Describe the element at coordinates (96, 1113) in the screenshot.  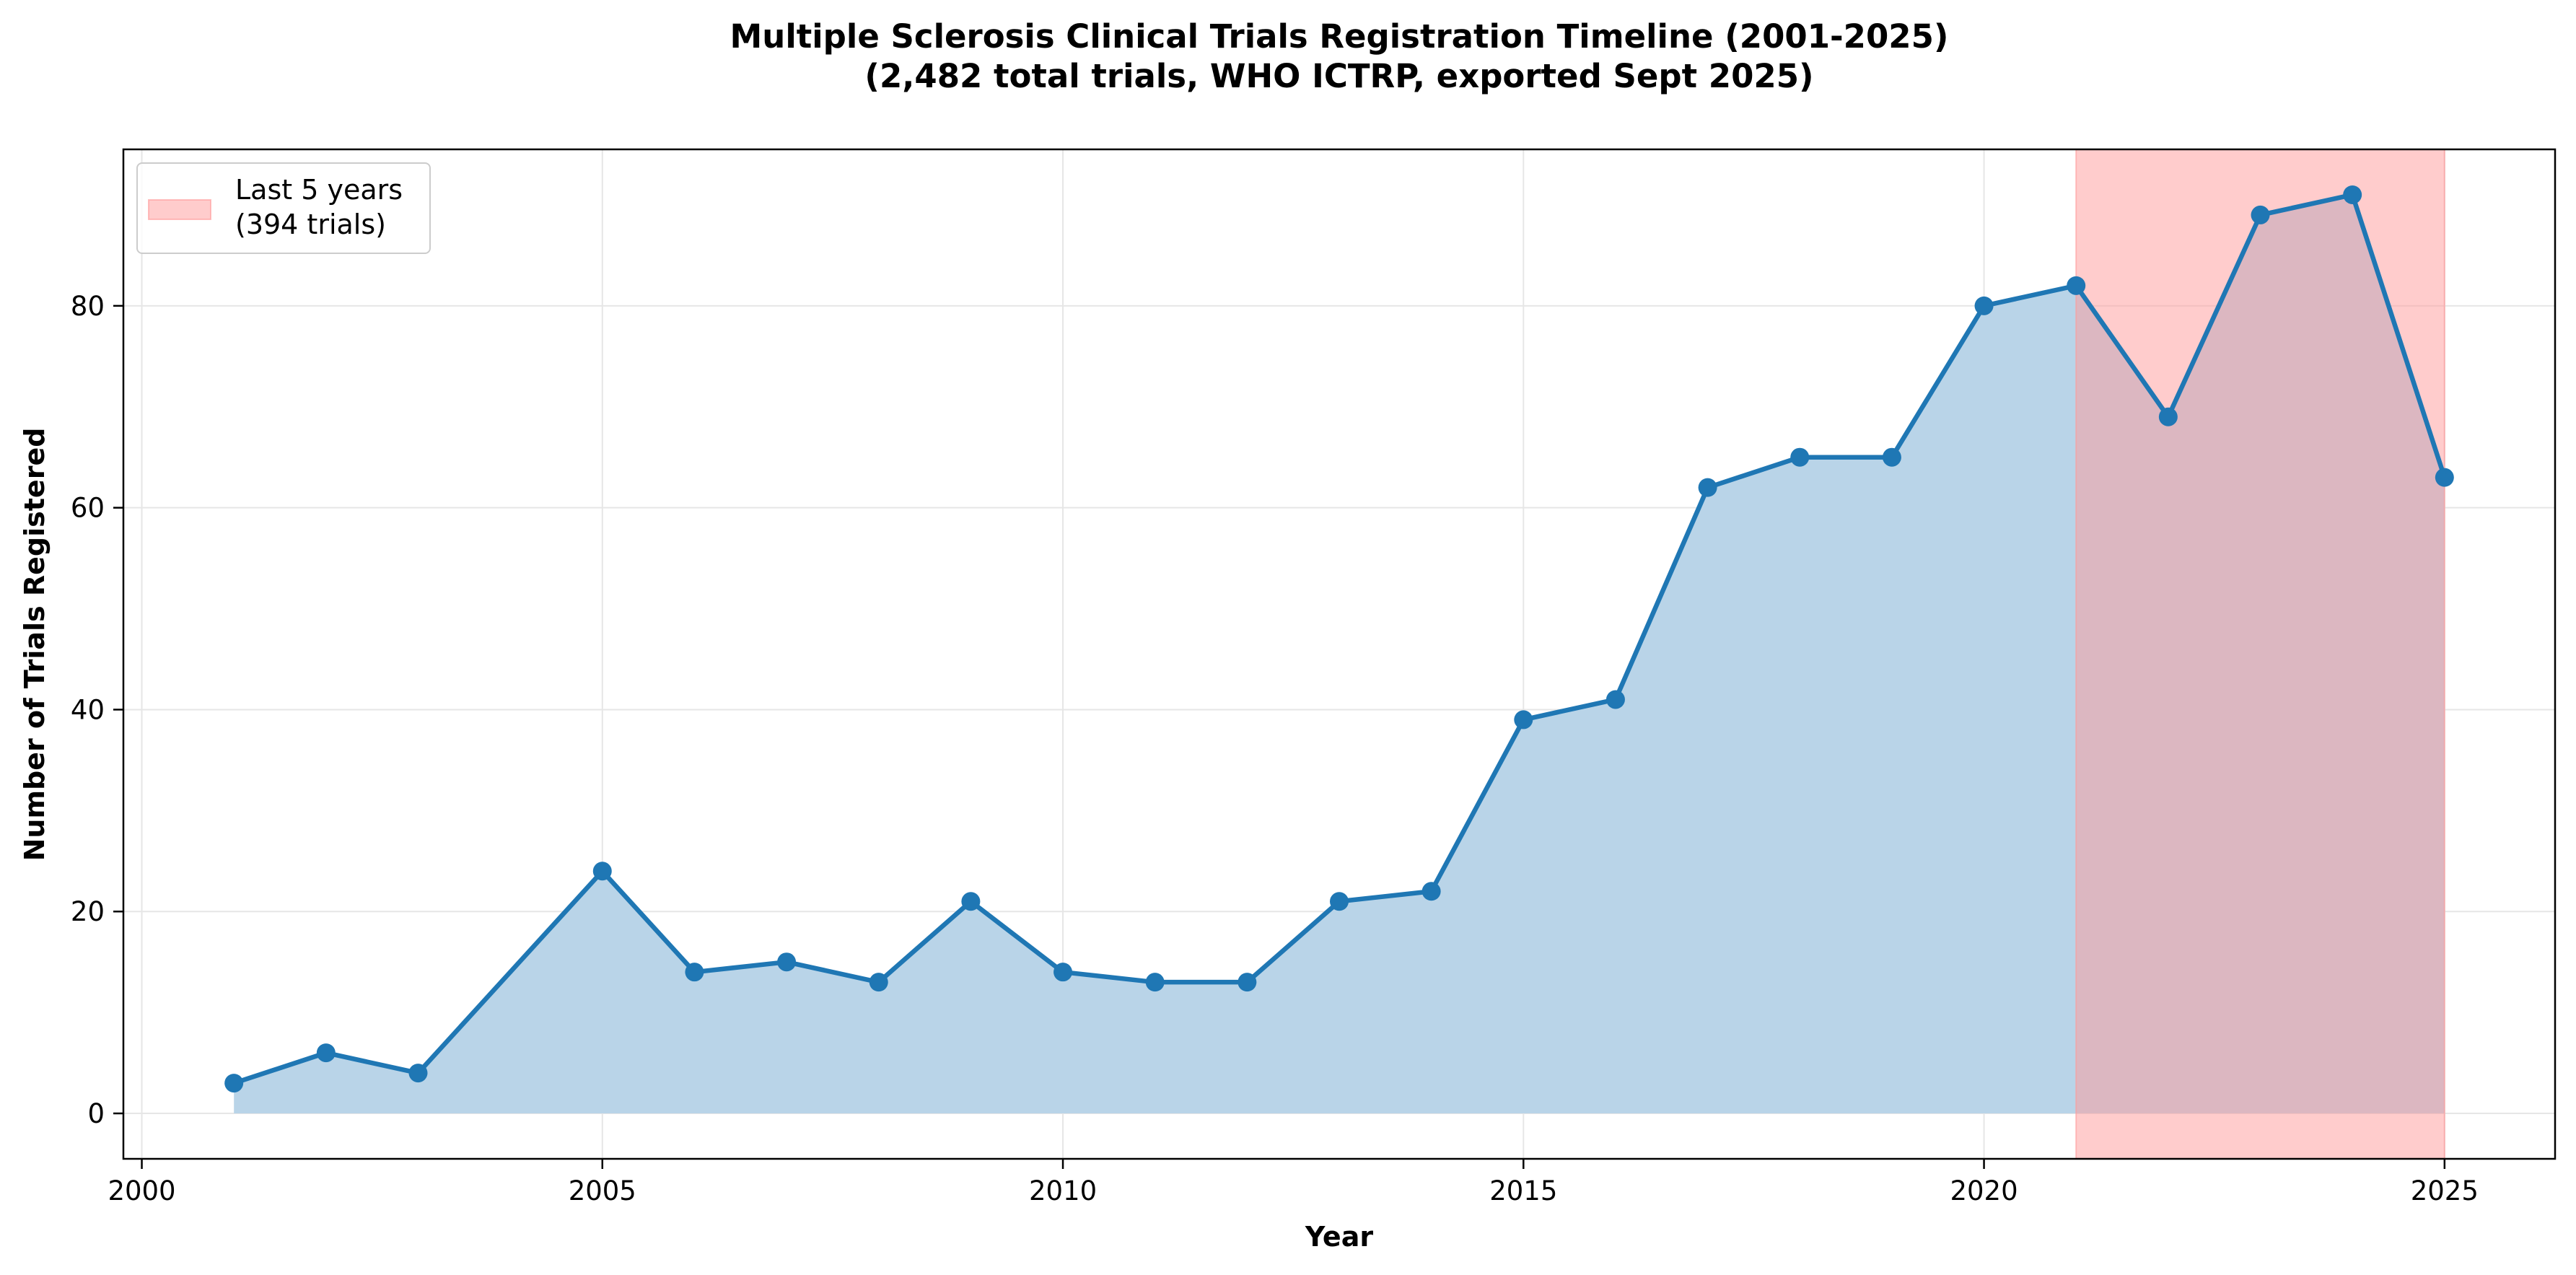
I see `y-tick-label: 0` at that location.